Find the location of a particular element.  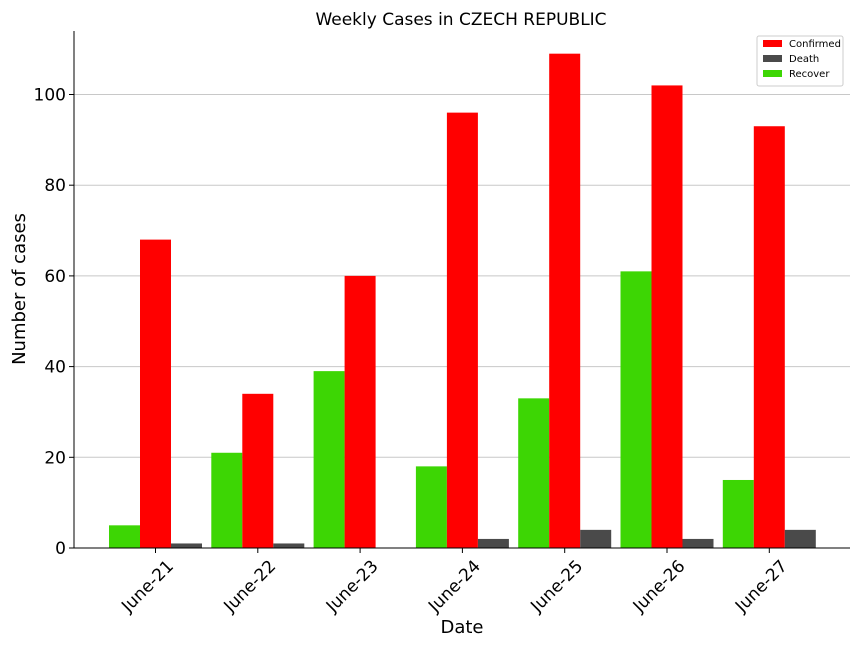

chart-title: Weekly Cases in CZECH REPUBLIC is located at coordinates (460, 20).